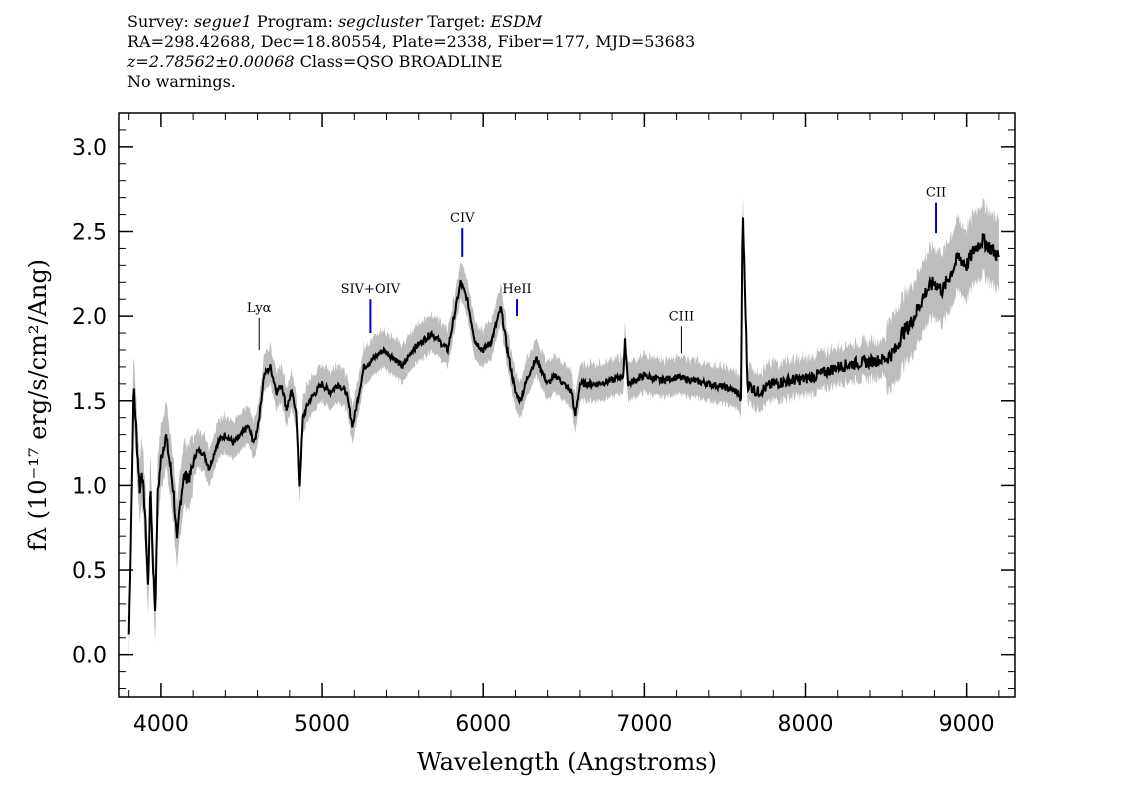 The height and width of the screenshot is (810, 1134). Describe the element at coordinates (681, 316) in the screenshot. I see `emission-line-label: CIII` at that location.